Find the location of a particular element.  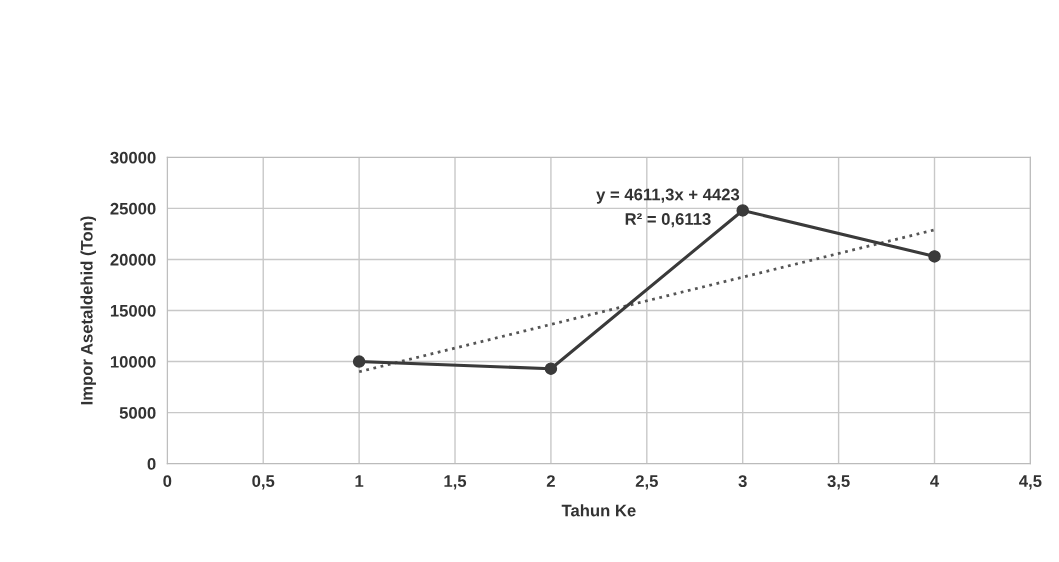

y-tick-label: 0 is located at coordinates (151, 464).